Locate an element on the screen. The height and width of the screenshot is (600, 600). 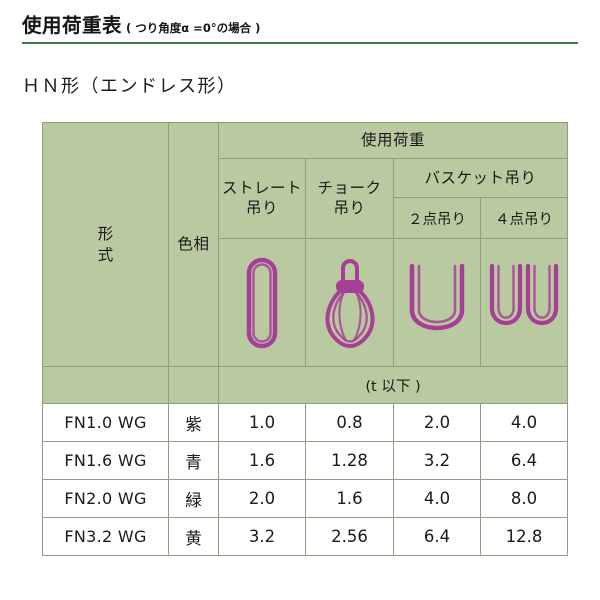
title-row: 使用荷重表 ( つり角度α =0°の場合 ) is located at coordinates (141, 23).